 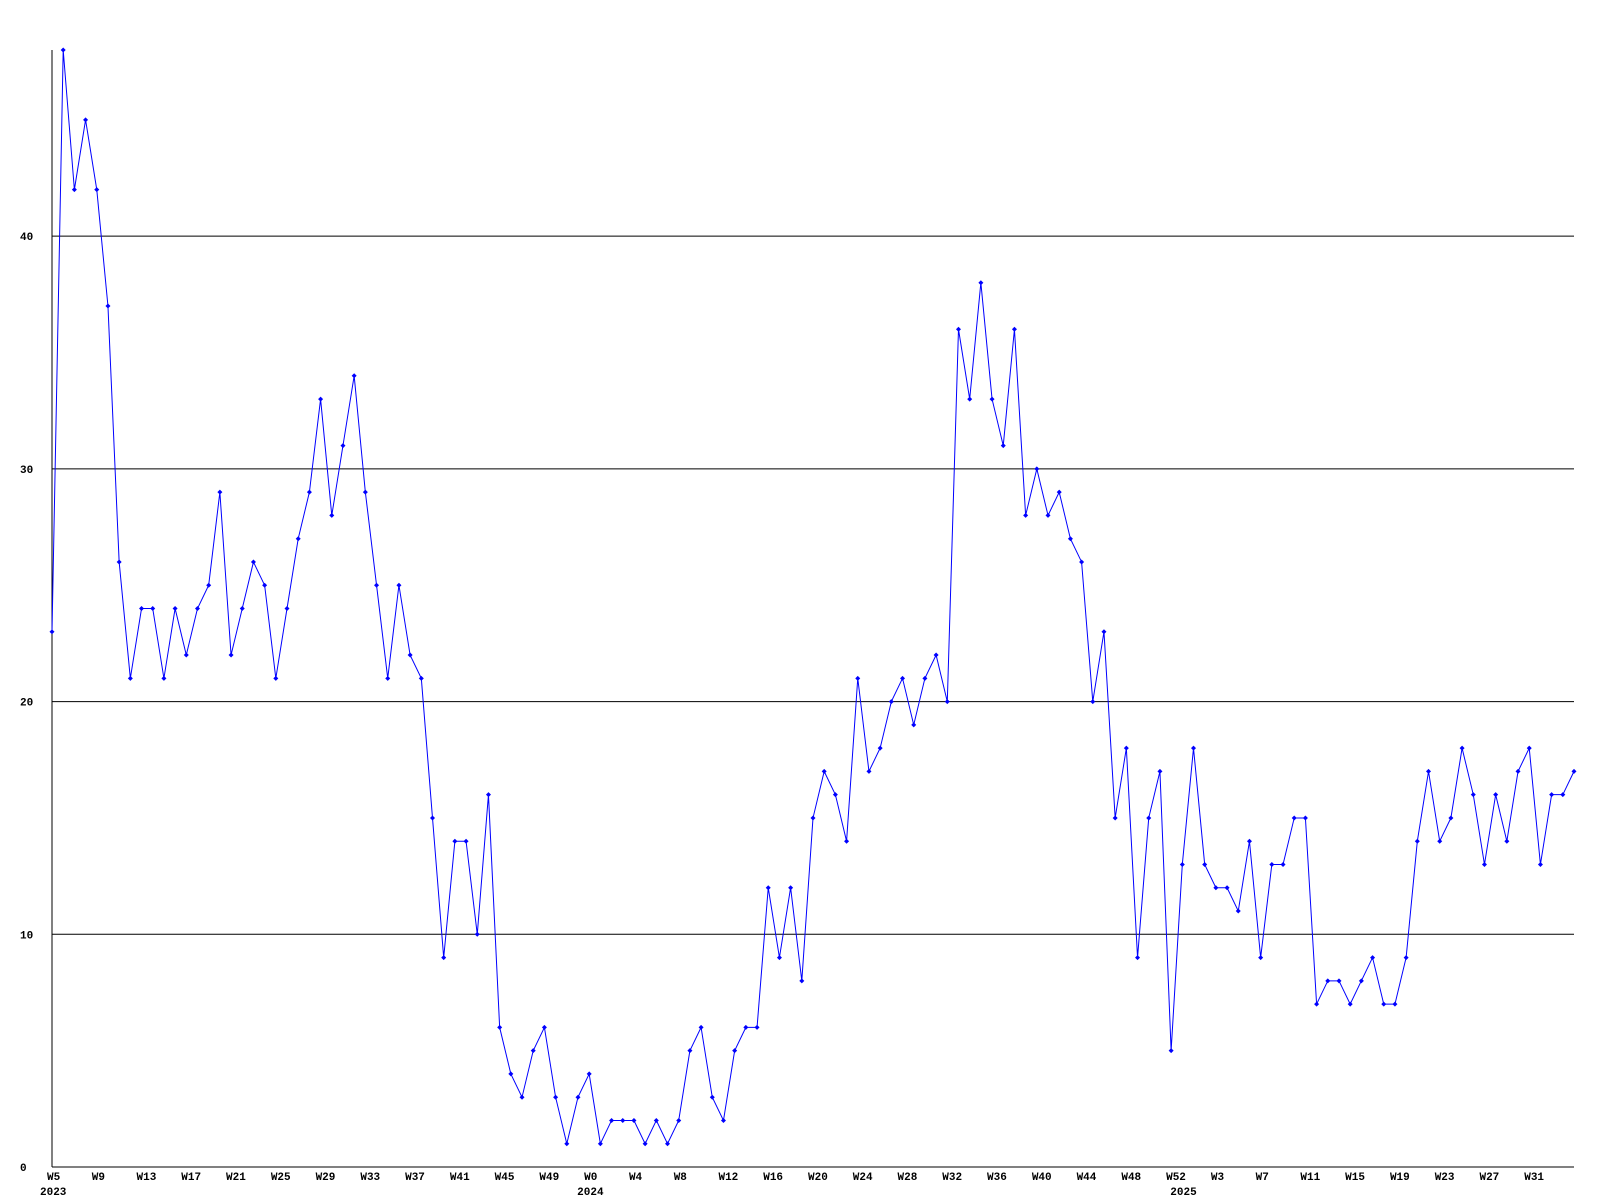 I want to click on y-tick-label: 40, so click(x=26, y=238).